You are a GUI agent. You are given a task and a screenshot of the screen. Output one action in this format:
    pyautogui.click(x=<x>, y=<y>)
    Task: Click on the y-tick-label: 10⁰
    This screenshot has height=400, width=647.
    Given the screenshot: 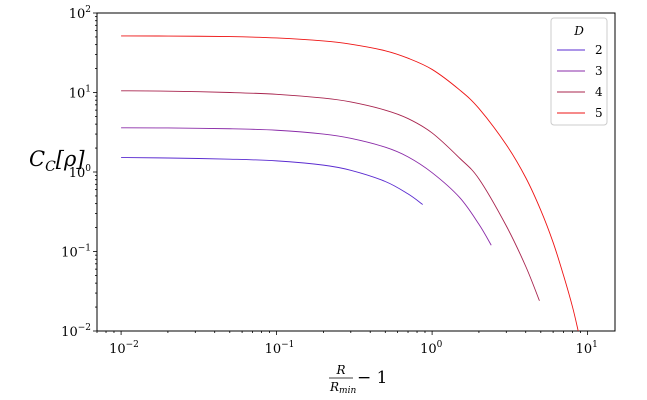 What is the action you would take?
    pyautogui.click(x=80, y=172)
    